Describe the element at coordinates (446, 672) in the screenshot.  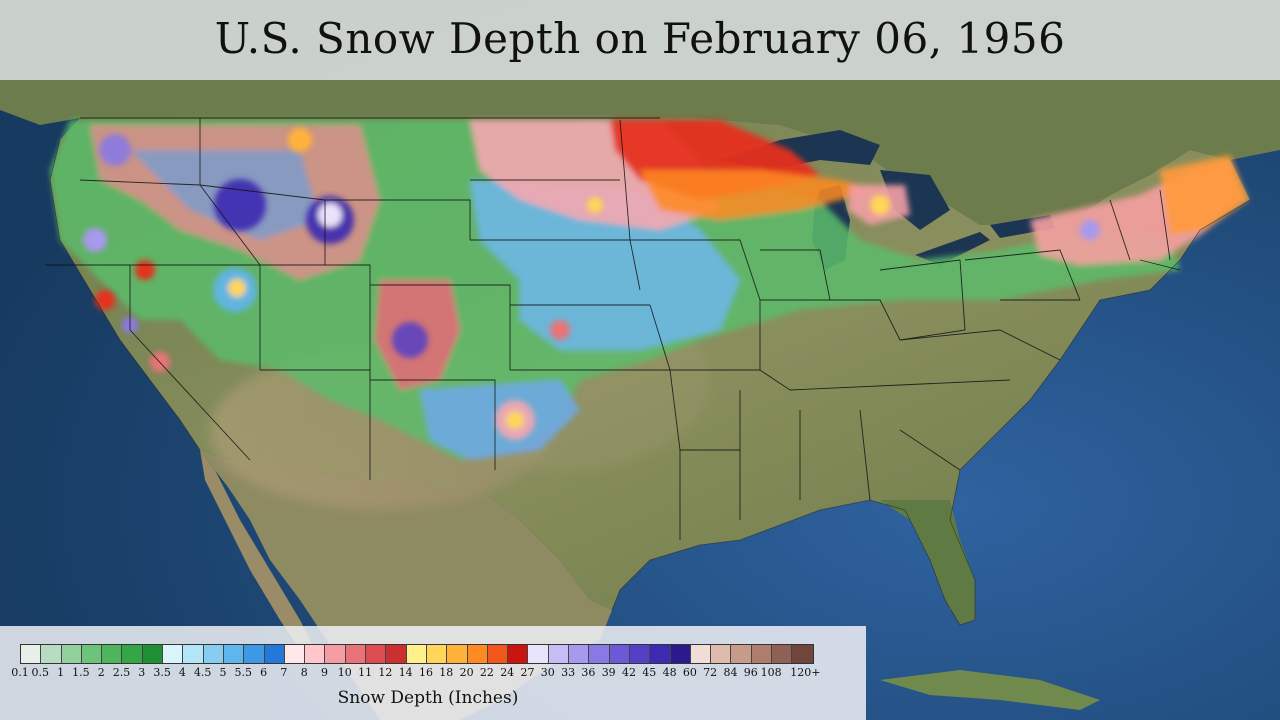
I see `legend-tick-label: 18` at that location.